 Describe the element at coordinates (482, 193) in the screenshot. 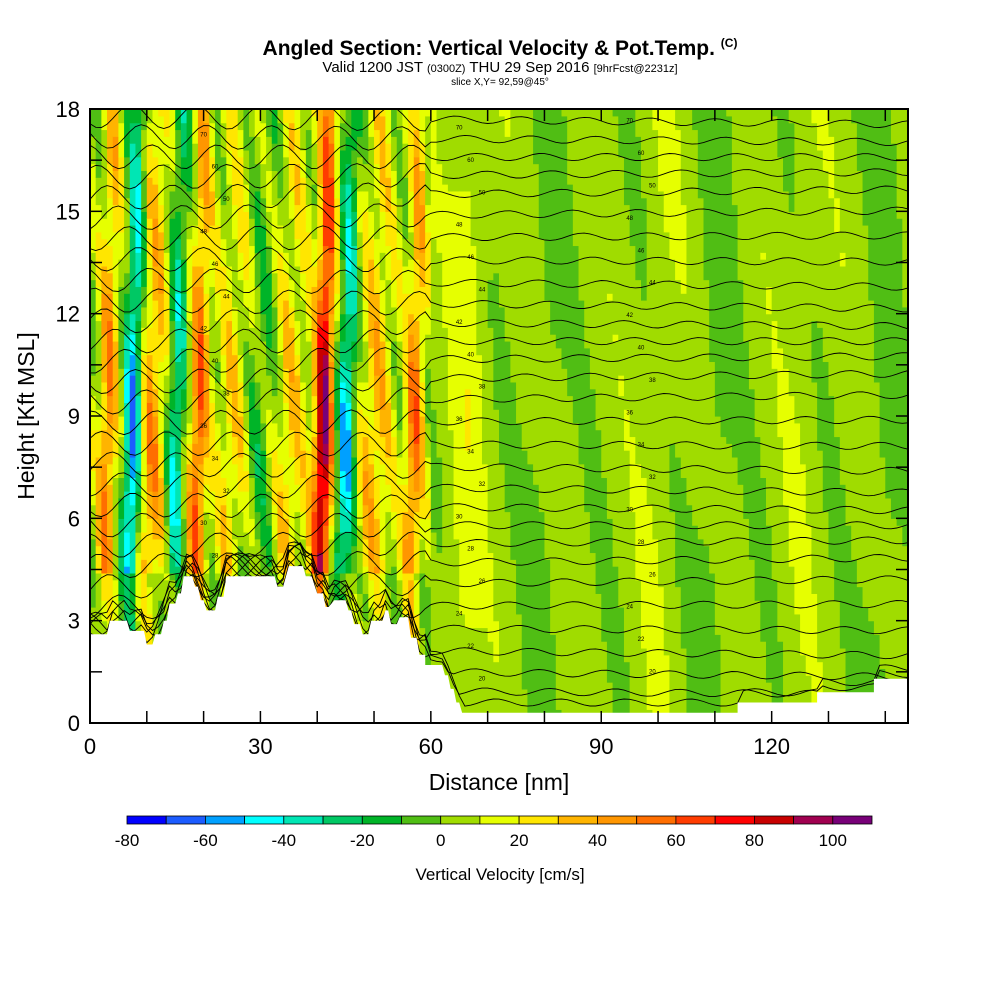

I see `theta-contour-label: 50` at that location.